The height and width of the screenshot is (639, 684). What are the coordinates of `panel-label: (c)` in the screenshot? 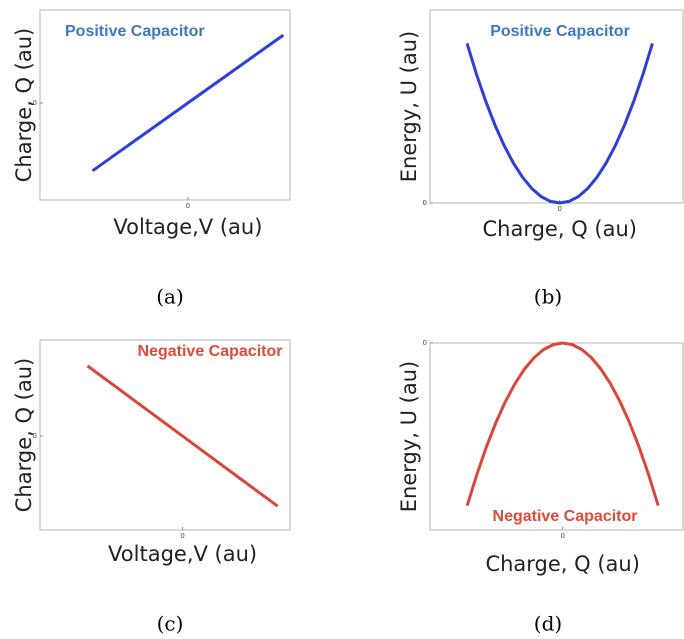 It's located at (170, 624).